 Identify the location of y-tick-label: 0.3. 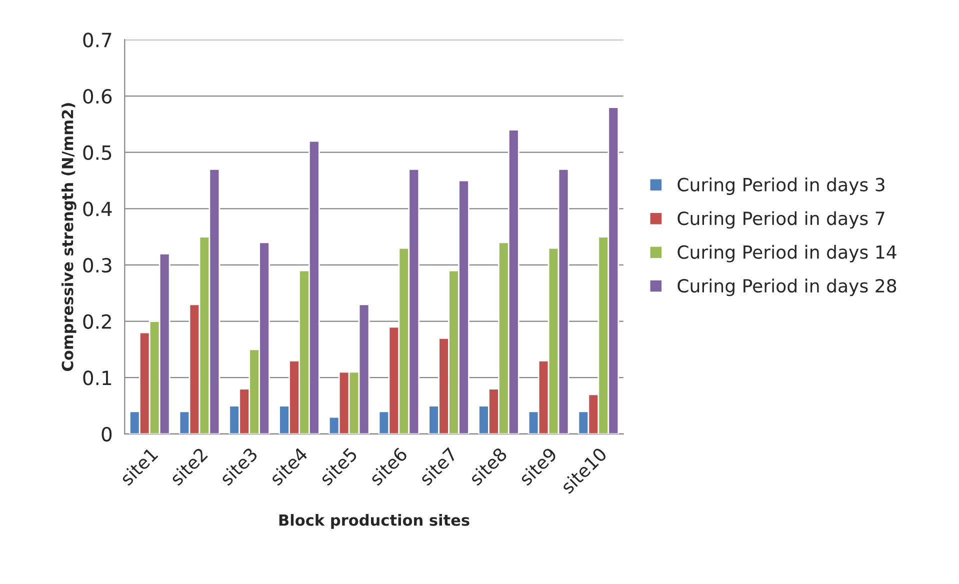
(97, 265).